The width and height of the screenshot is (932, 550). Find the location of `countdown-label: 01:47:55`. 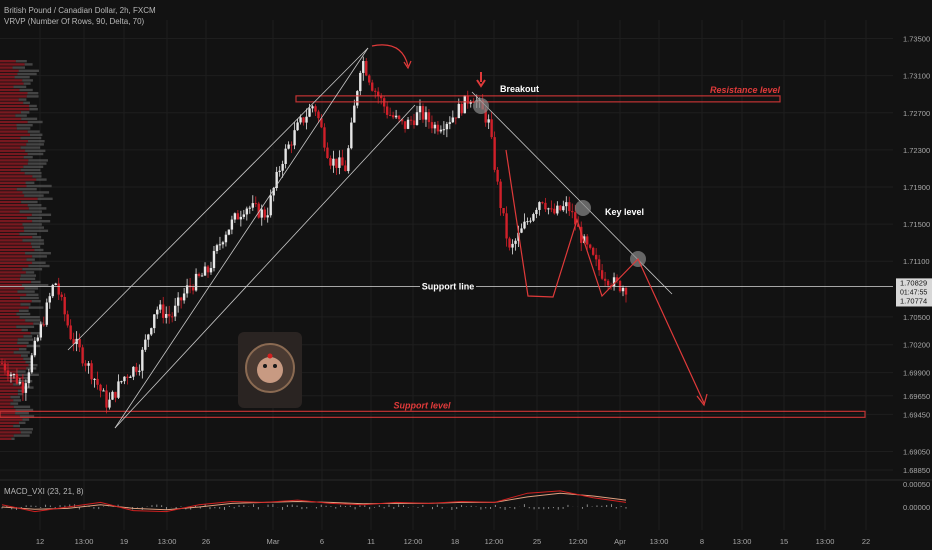

countdown-label: 01:47:55 is located at coordinates (913, 292).